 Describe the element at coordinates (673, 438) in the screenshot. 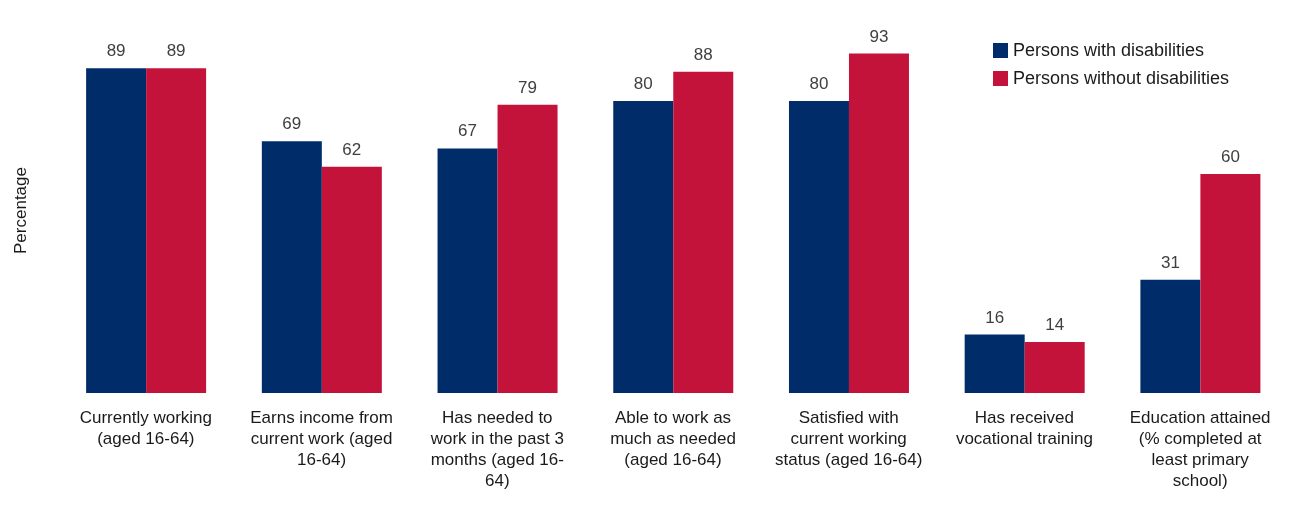

I see `x-tick-label: Able to work as much as needed (aged 16-64)` at that location.